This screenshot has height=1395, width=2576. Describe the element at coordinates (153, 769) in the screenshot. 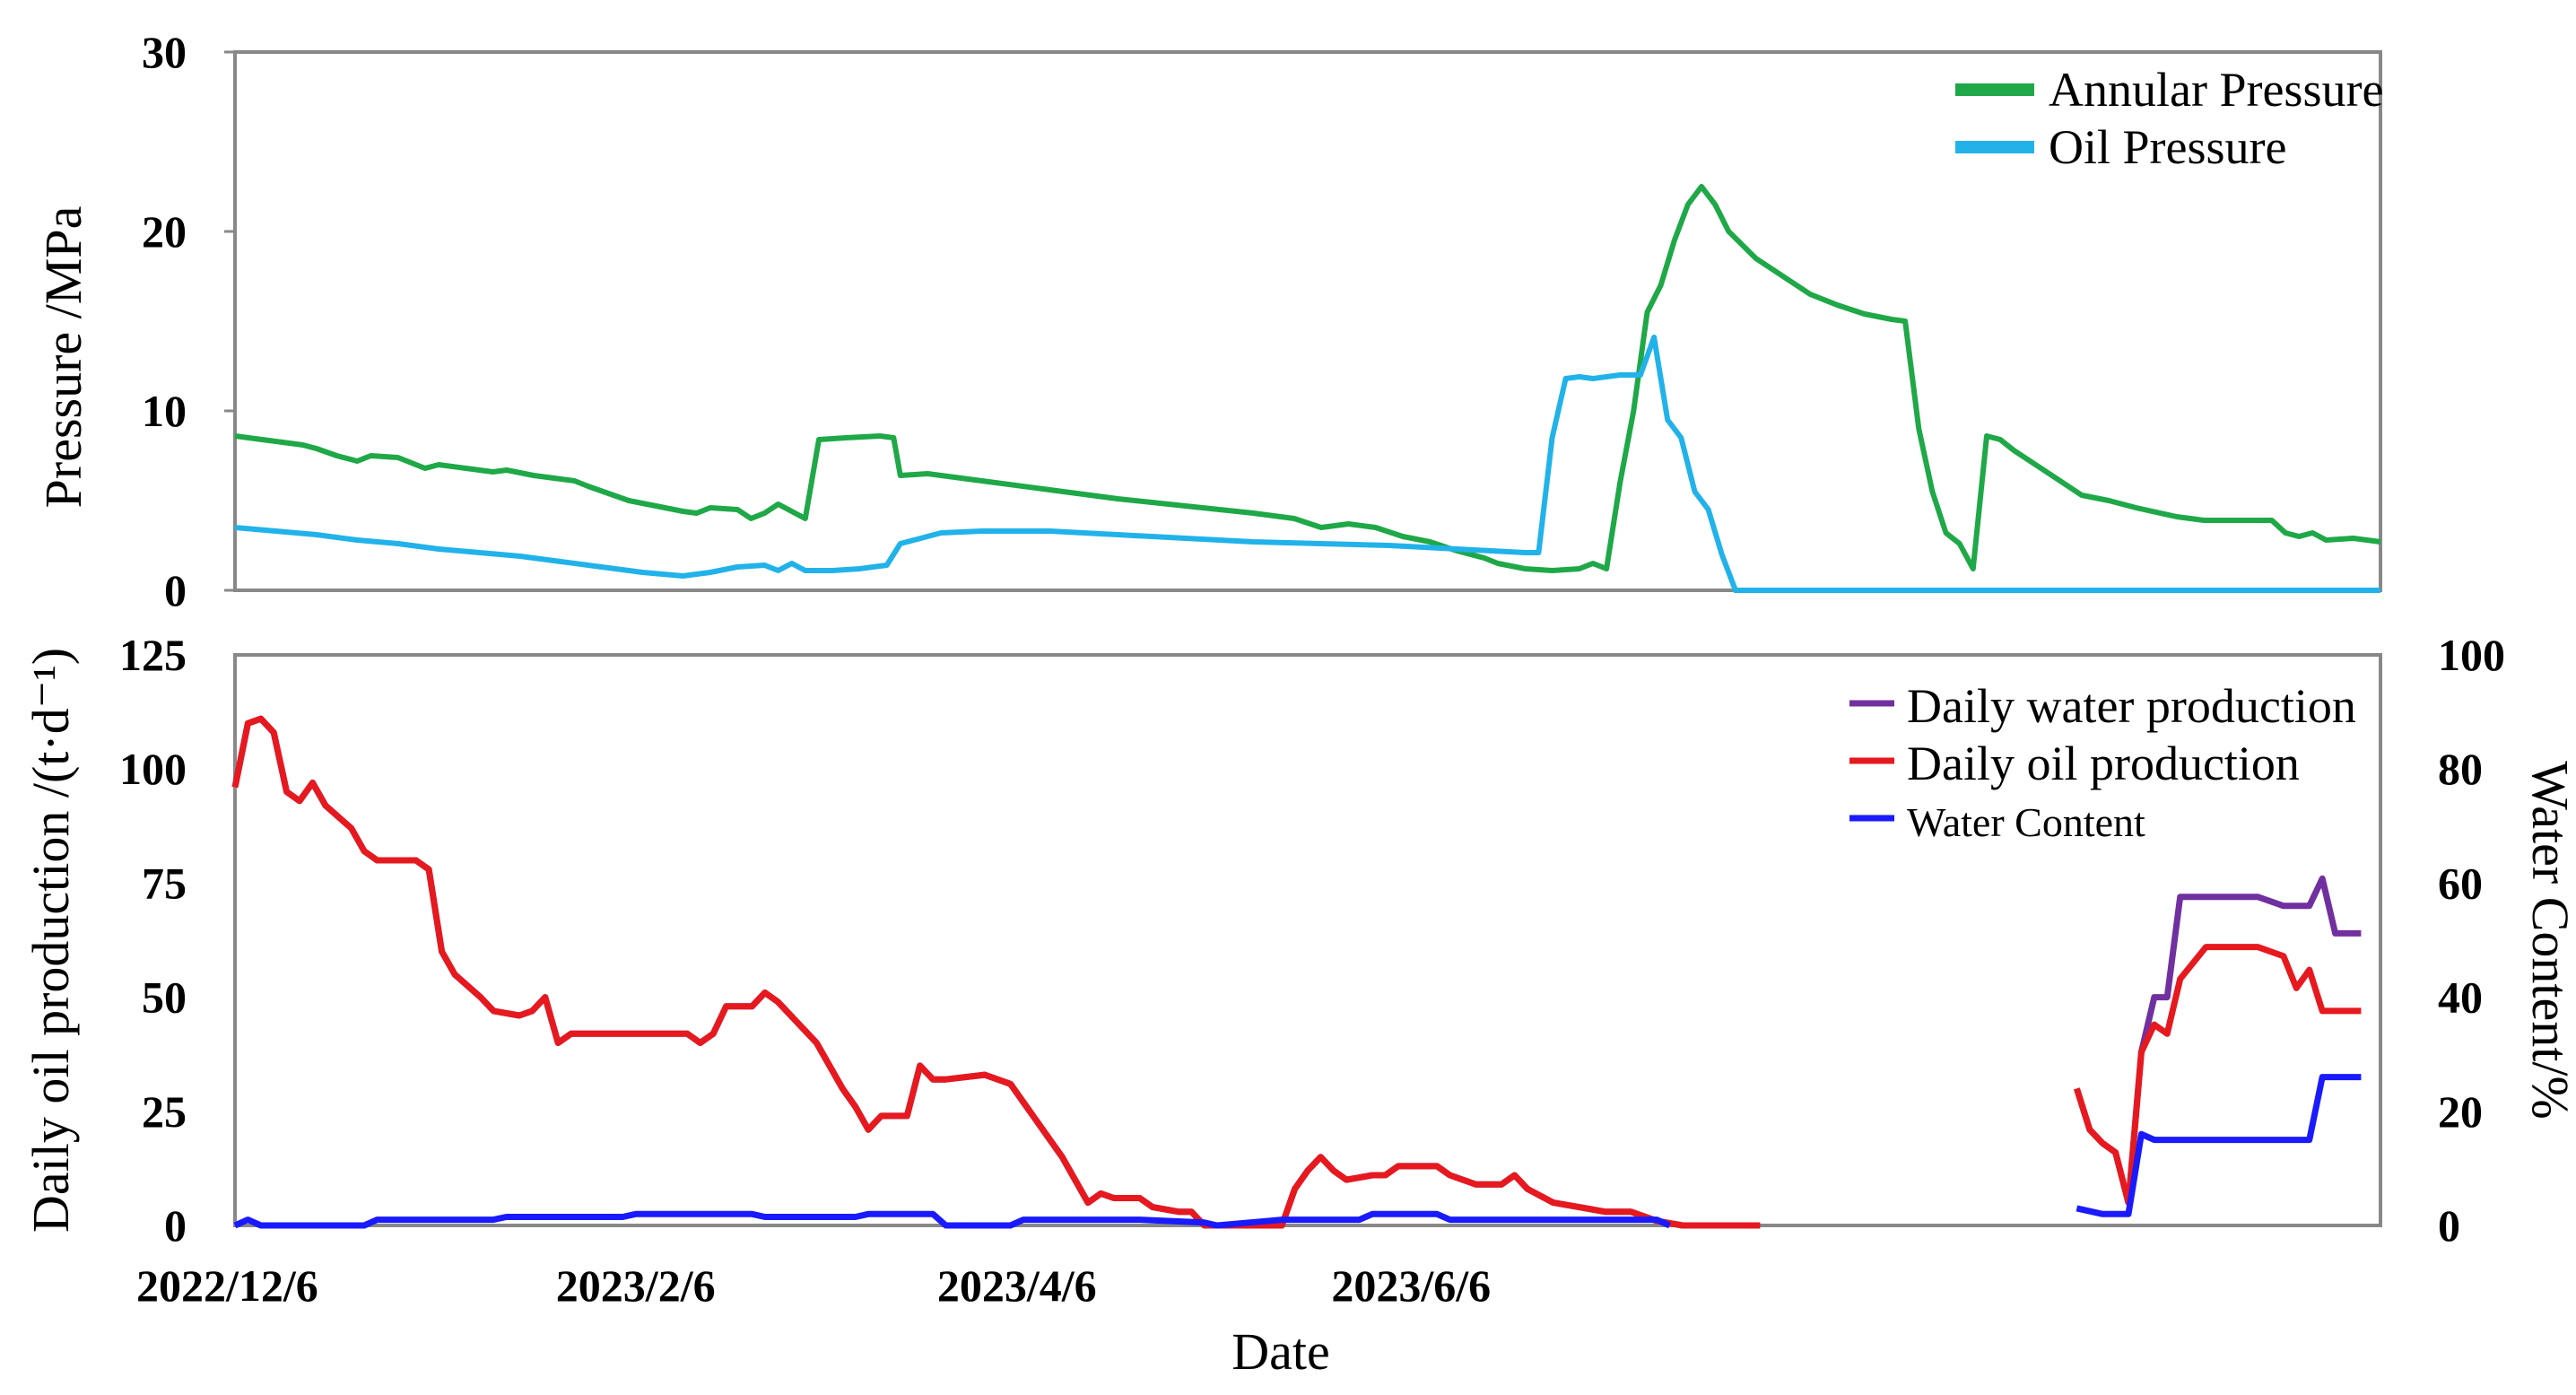

I see `production-y-tick-100: 100` at that location.